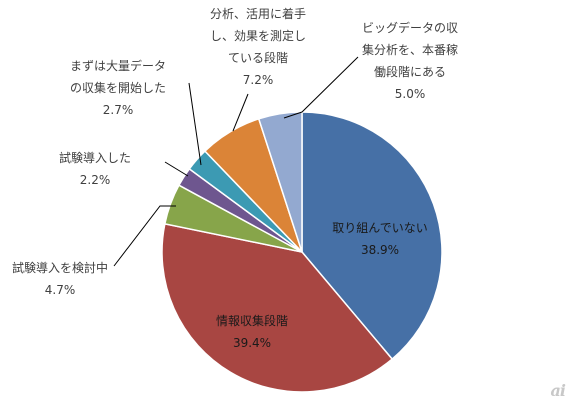 The image size is (573, 406). What do you see at coordinates (379, 228) in the screenshot?
I see `slice-category-label-0: 取り組んでいない` at bounding box center [379, 228].